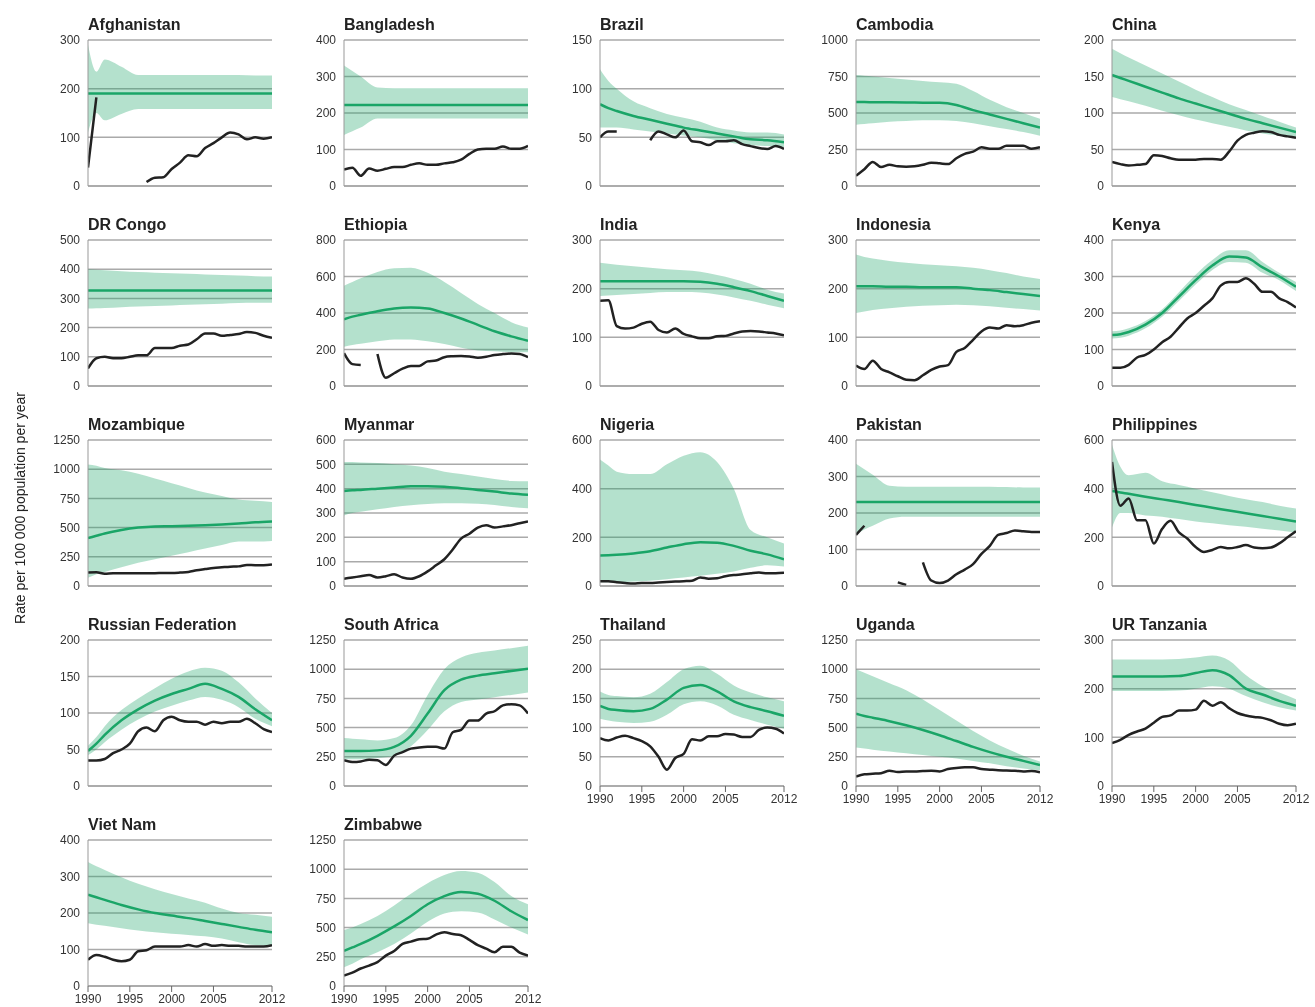 The image size is (1315, 1007). What do you see at coordinates (1134, 25) in the screenshot?
I see `chart-title: China` at bounding box center [1134, 25].